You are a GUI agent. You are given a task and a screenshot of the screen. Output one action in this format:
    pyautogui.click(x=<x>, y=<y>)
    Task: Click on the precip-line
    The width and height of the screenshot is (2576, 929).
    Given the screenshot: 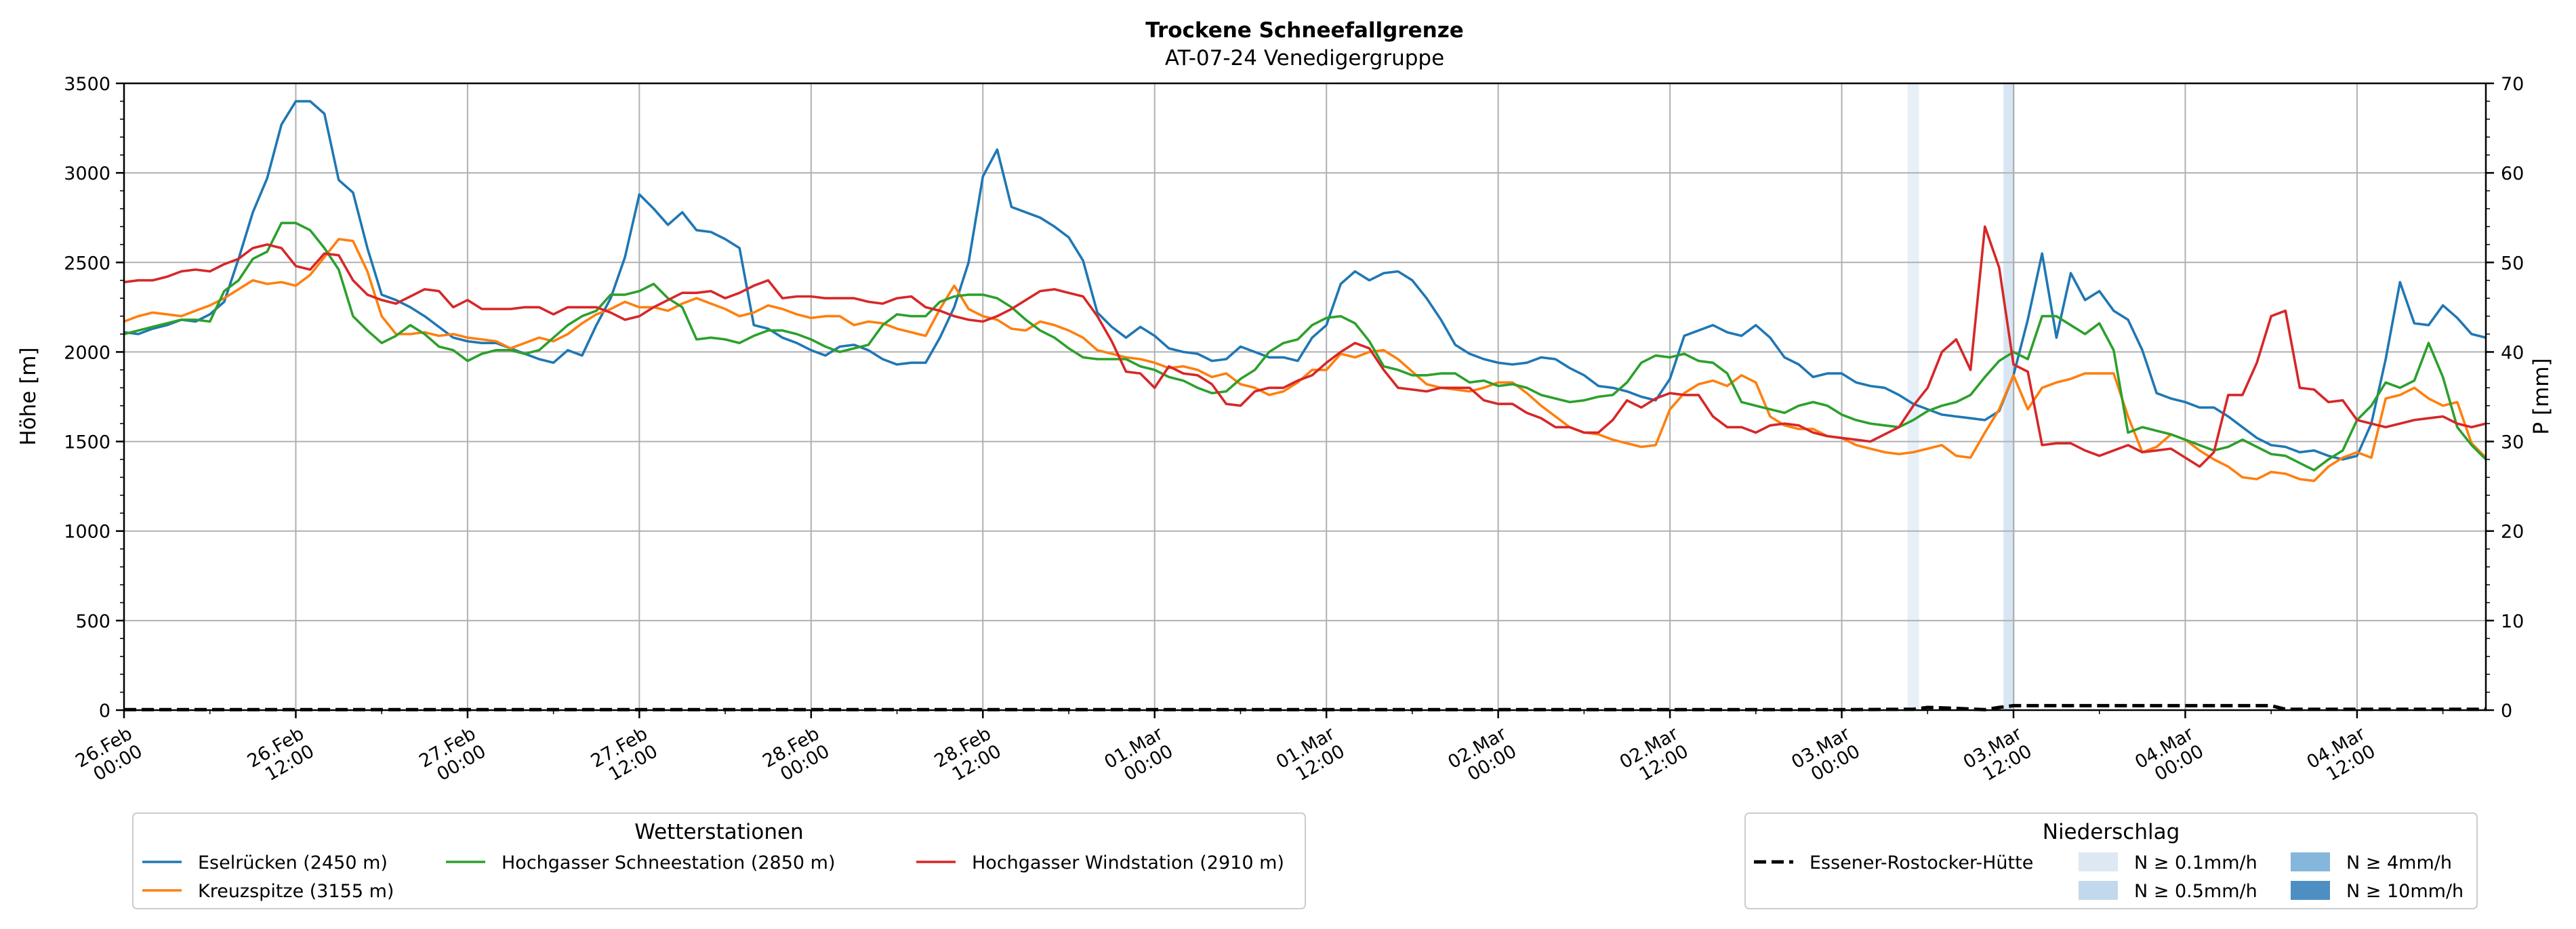 What is the action you would take?
    pyautogui.click(x=1305, y=707)
    